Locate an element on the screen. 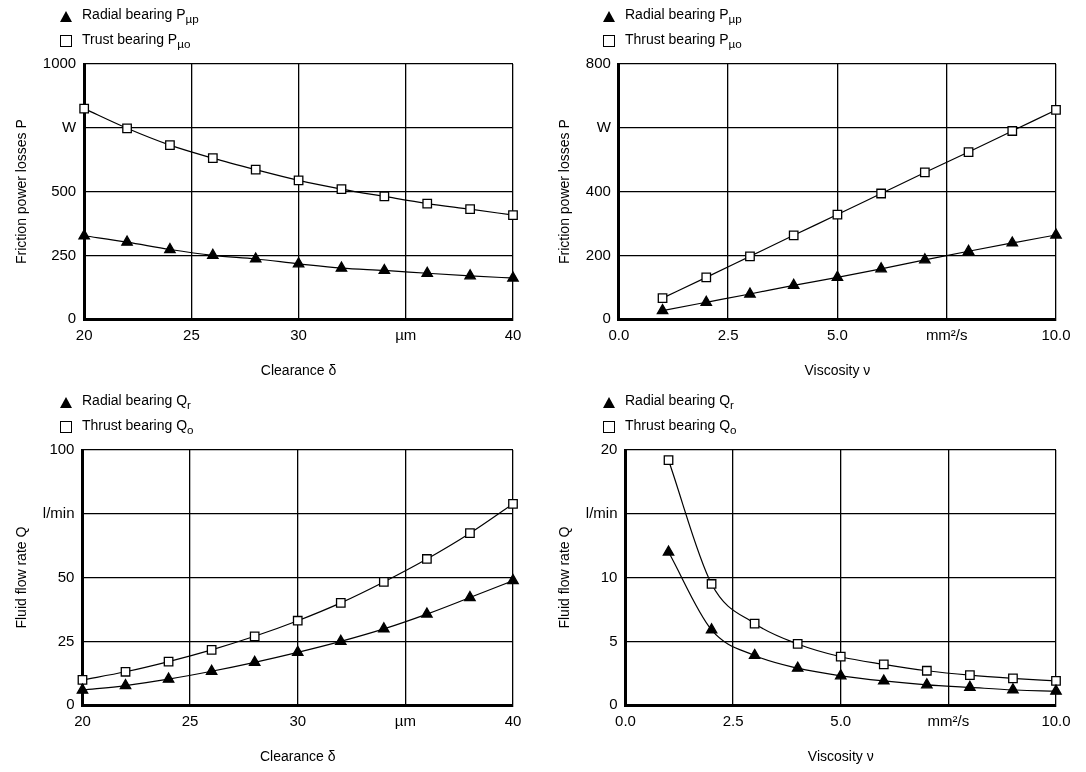  y-tick-label: 25 is located at coordinates (66, 640).